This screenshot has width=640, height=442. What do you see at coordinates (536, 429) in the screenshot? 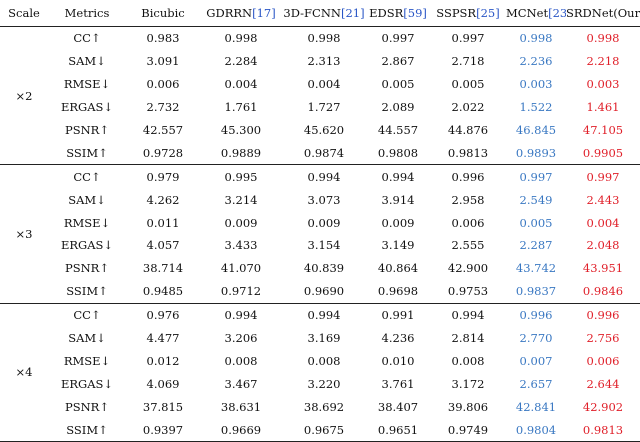
I see `value-cell: 0.9804` at bounding box center [536, 429].